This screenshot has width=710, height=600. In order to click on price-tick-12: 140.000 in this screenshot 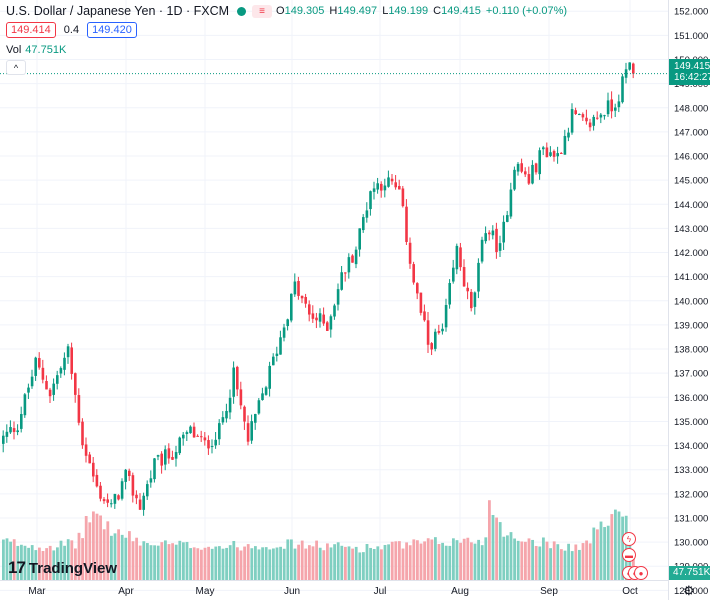, I will do `click(691, 301)`.